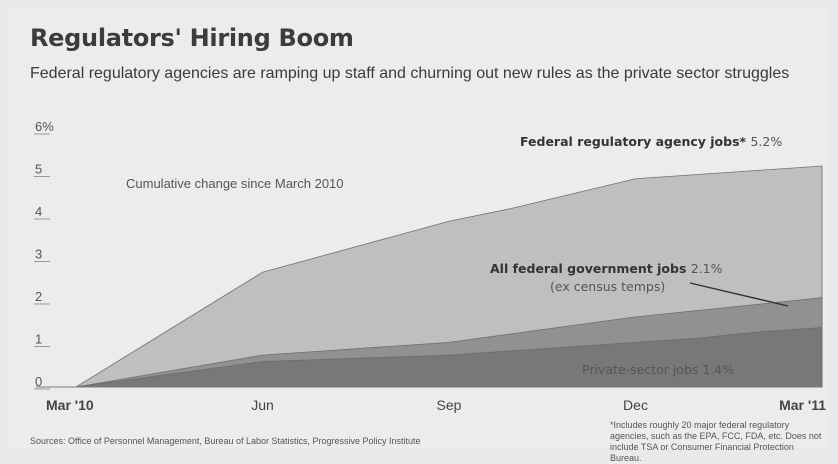 The height and width of the screenshot is (464, 838). I want to click on series-note-1: (ex census temps), so click(607, 286).